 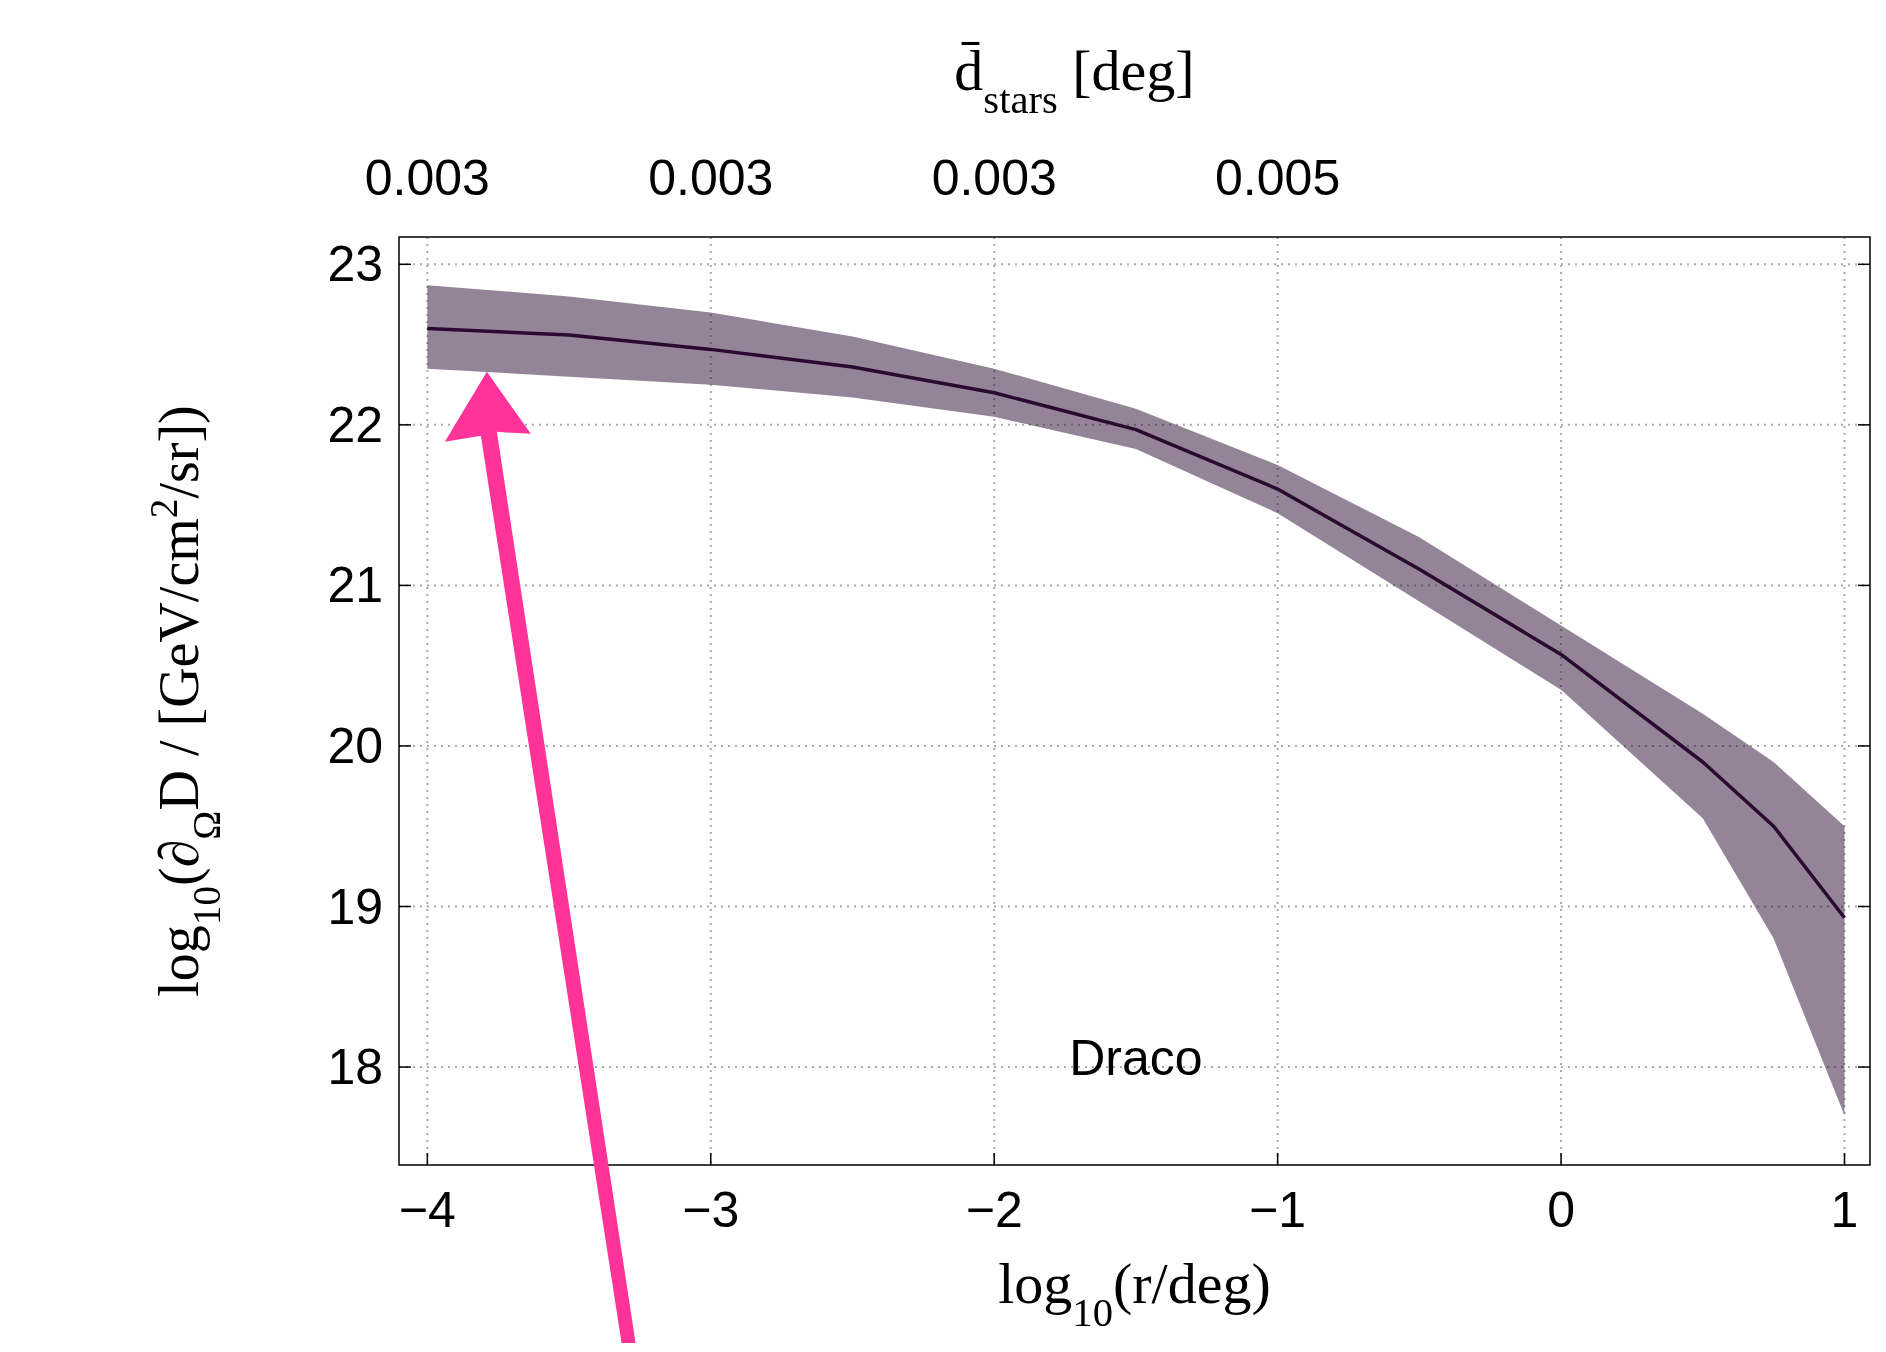 I want to click on x-tick-label: −3, so click(x=711, y=1210).